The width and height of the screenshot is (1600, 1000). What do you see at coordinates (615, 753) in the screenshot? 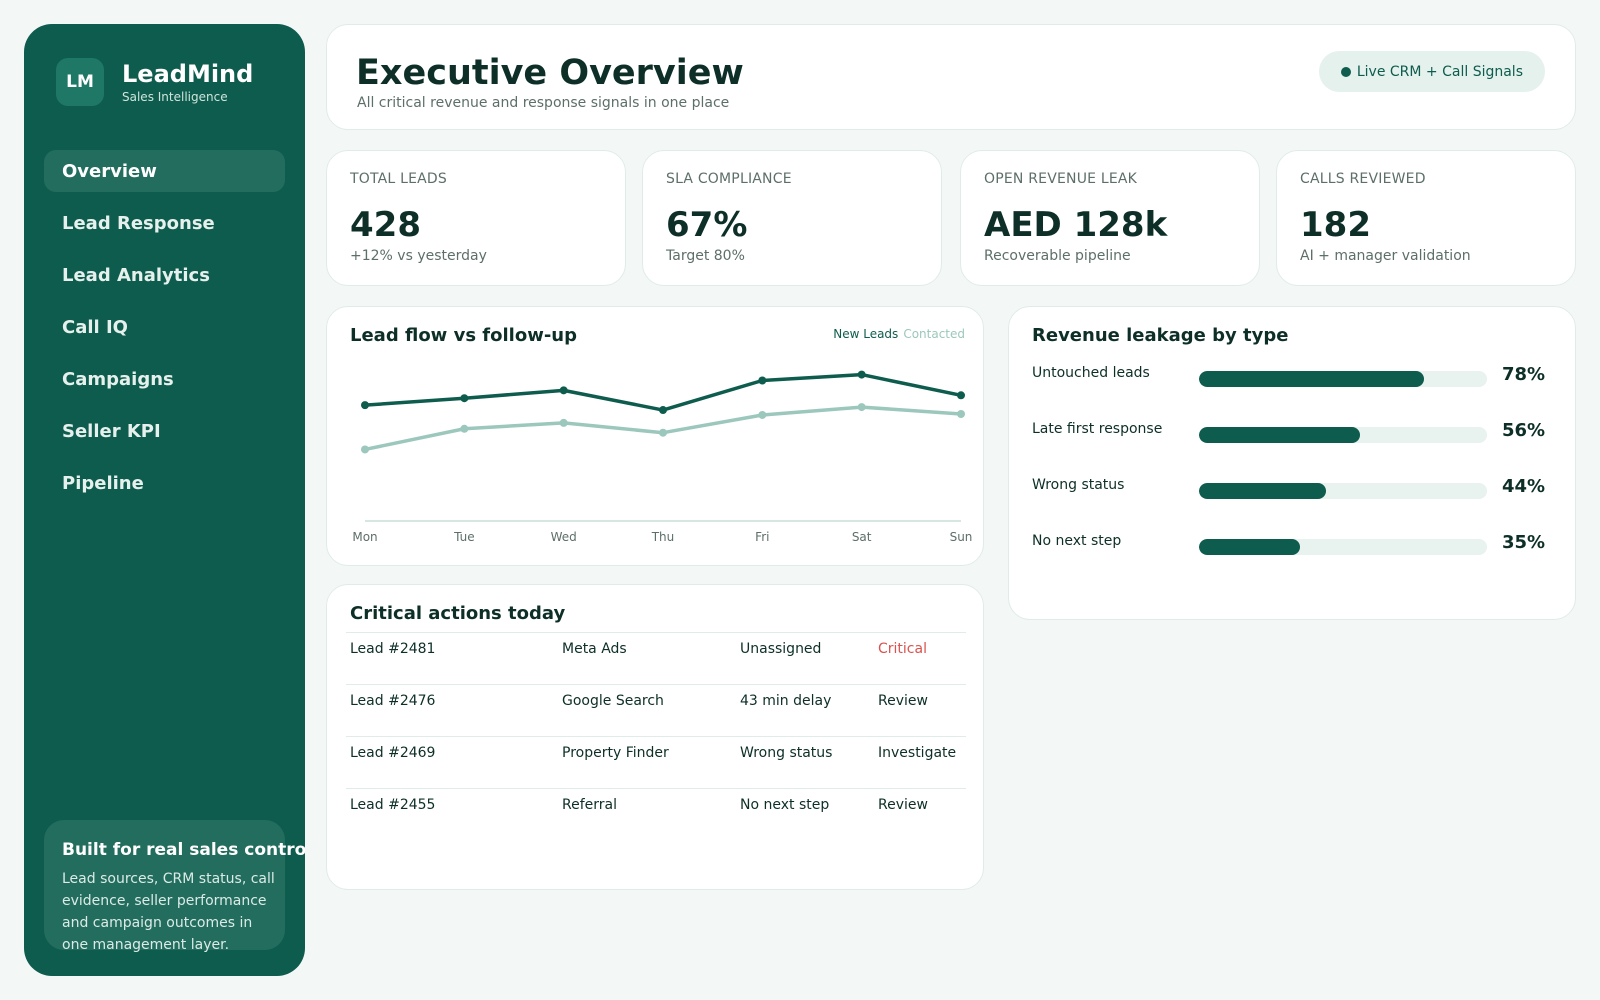
I see `lead-source: Property Finder` at bounding box center [615, 753].